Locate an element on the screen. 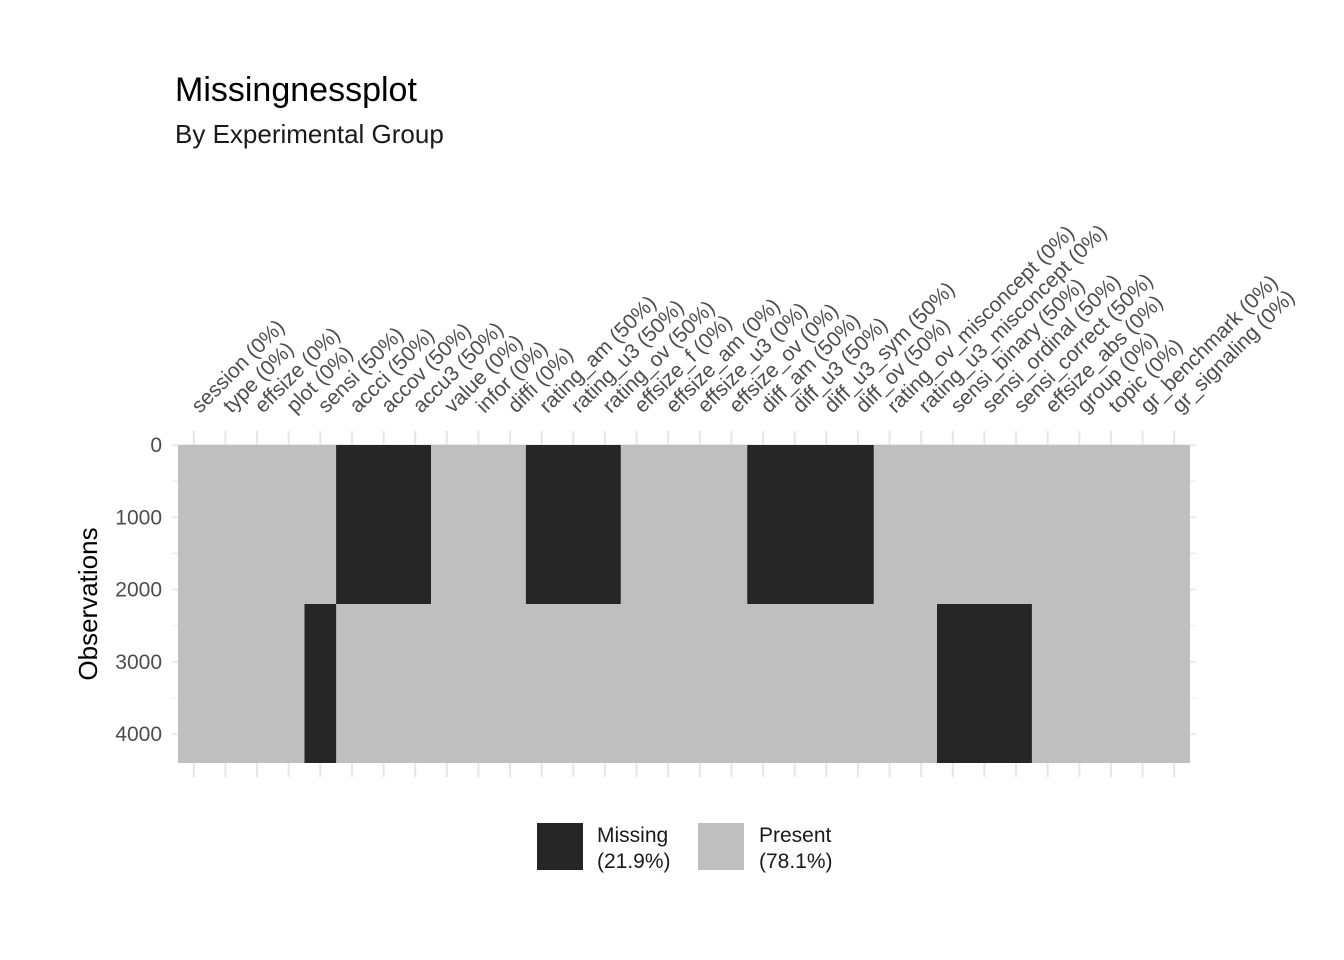 The width and height of the screenshot is (1344, 960). legend-percent: (78.1%) is located at coordinates (796, 861).